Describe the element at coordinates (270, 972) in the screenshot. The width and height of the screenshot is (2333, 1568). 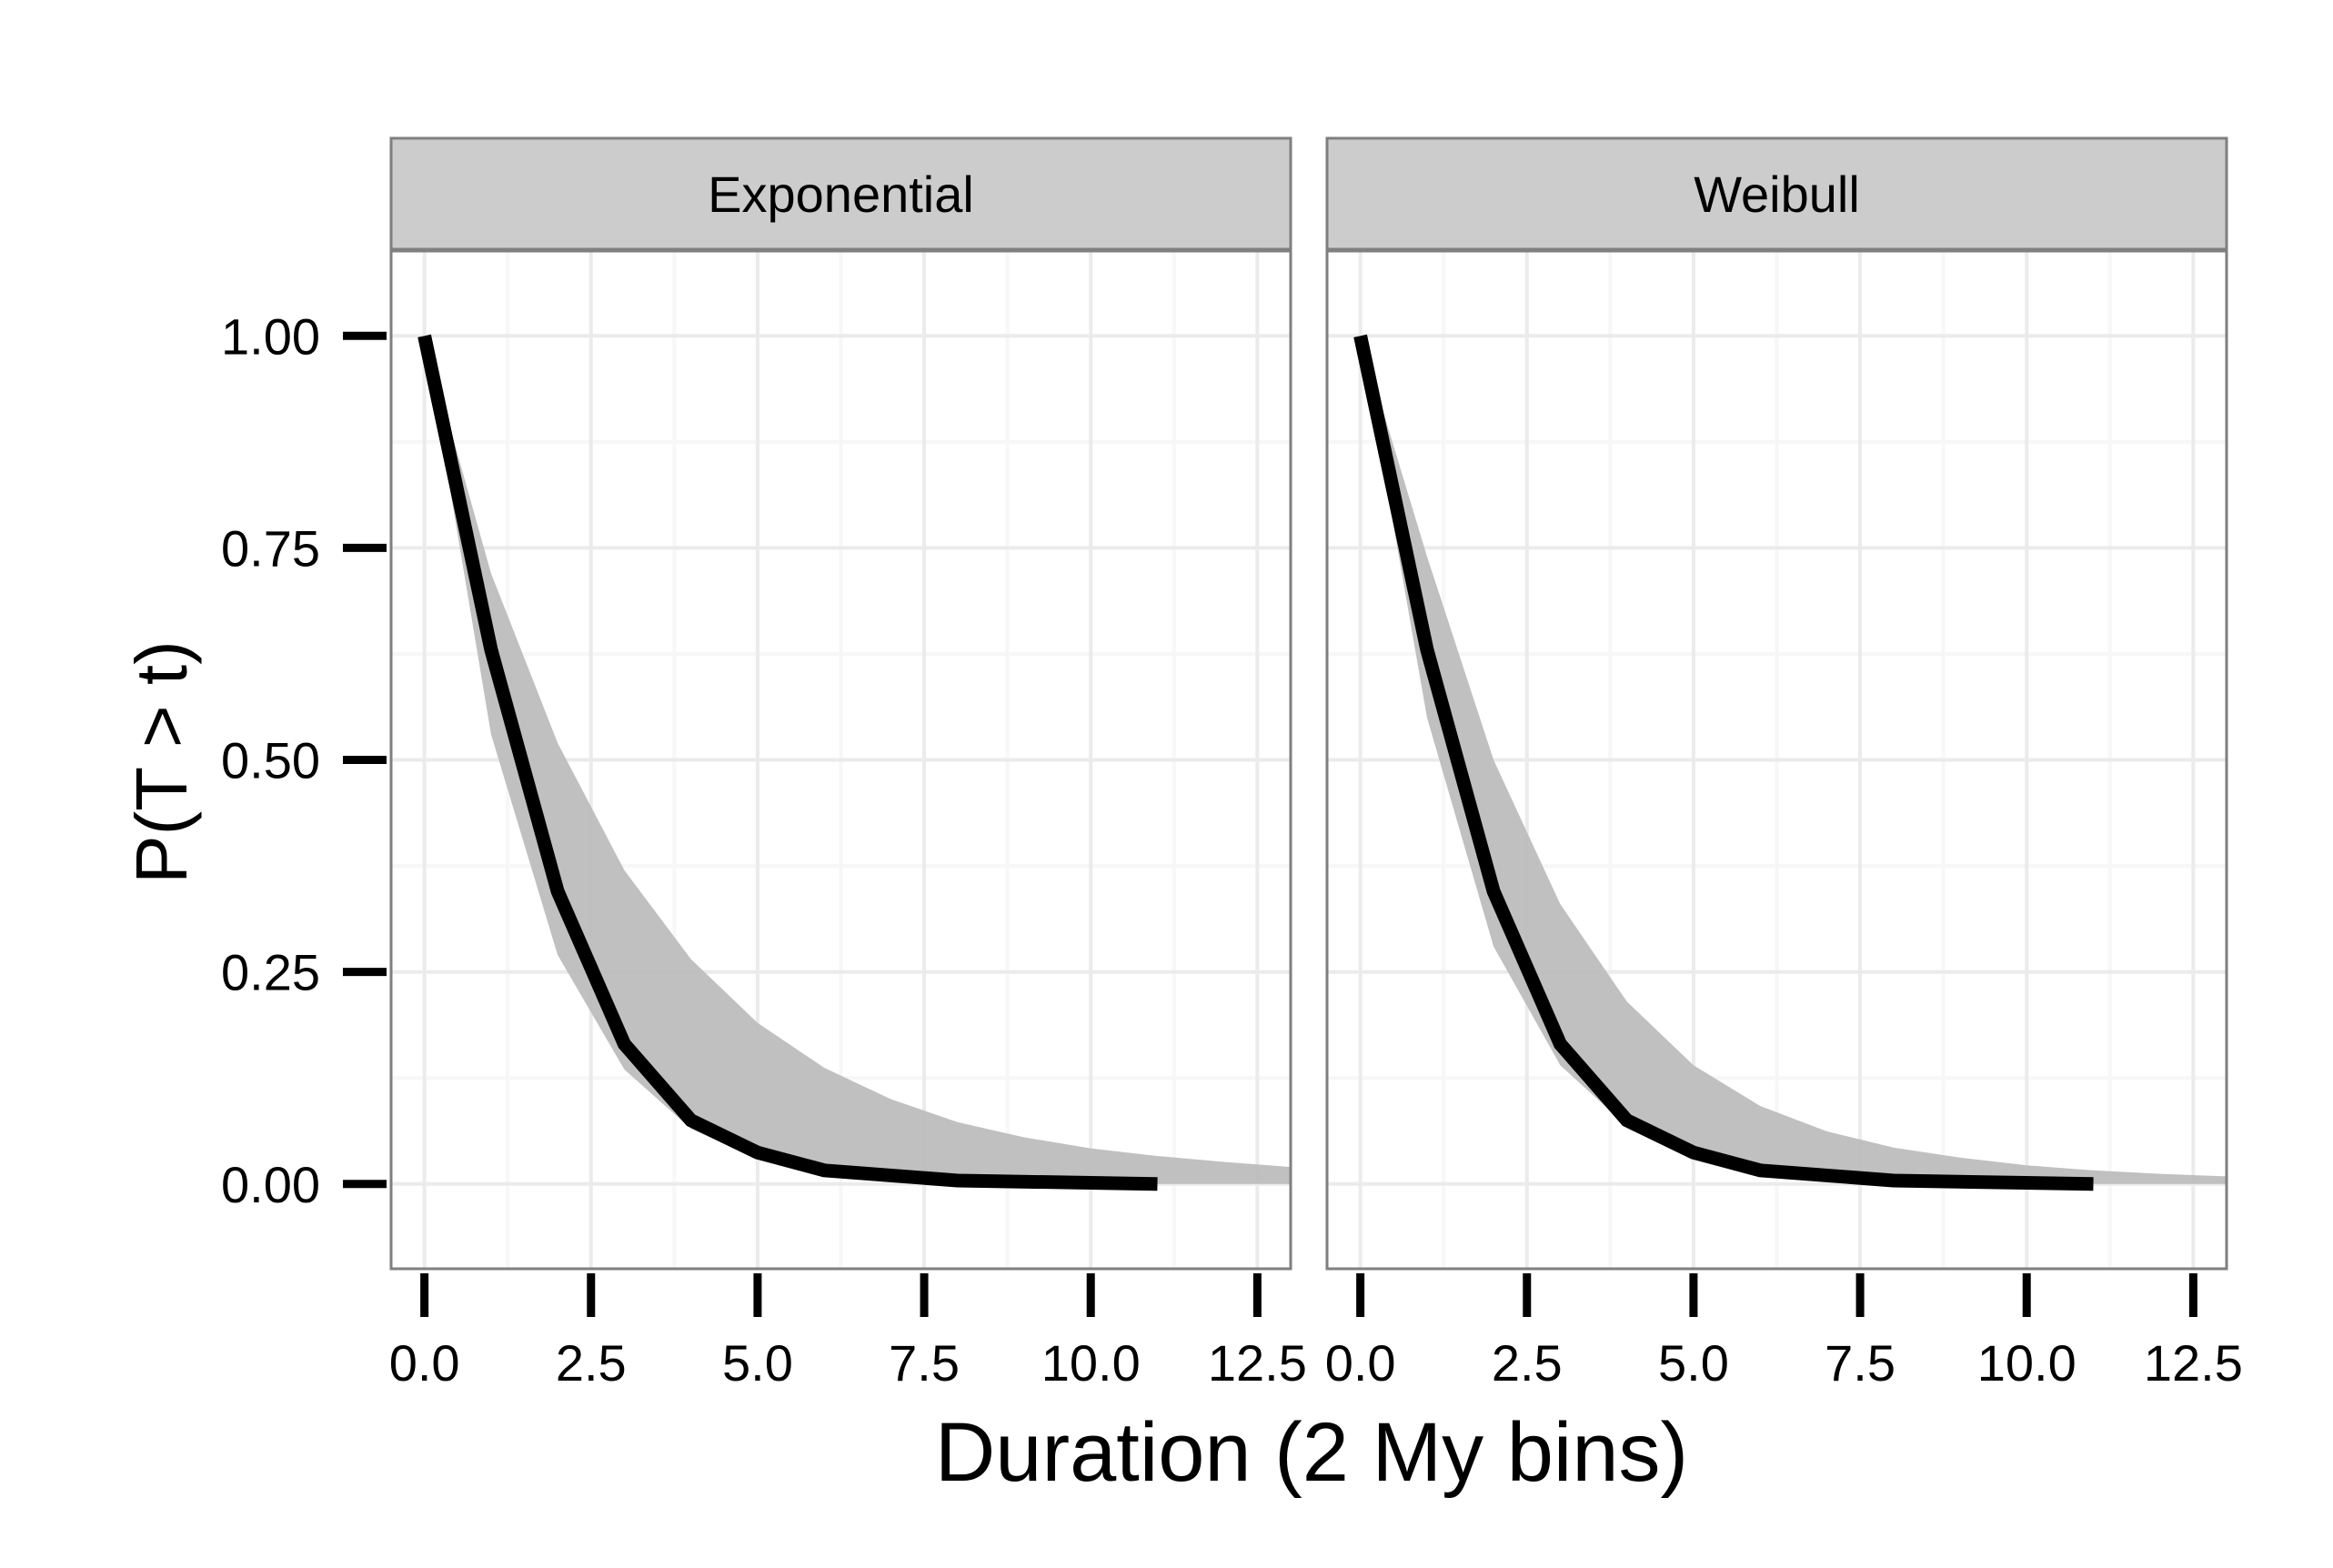
I see `y-tick-label: 0.25` at that location.